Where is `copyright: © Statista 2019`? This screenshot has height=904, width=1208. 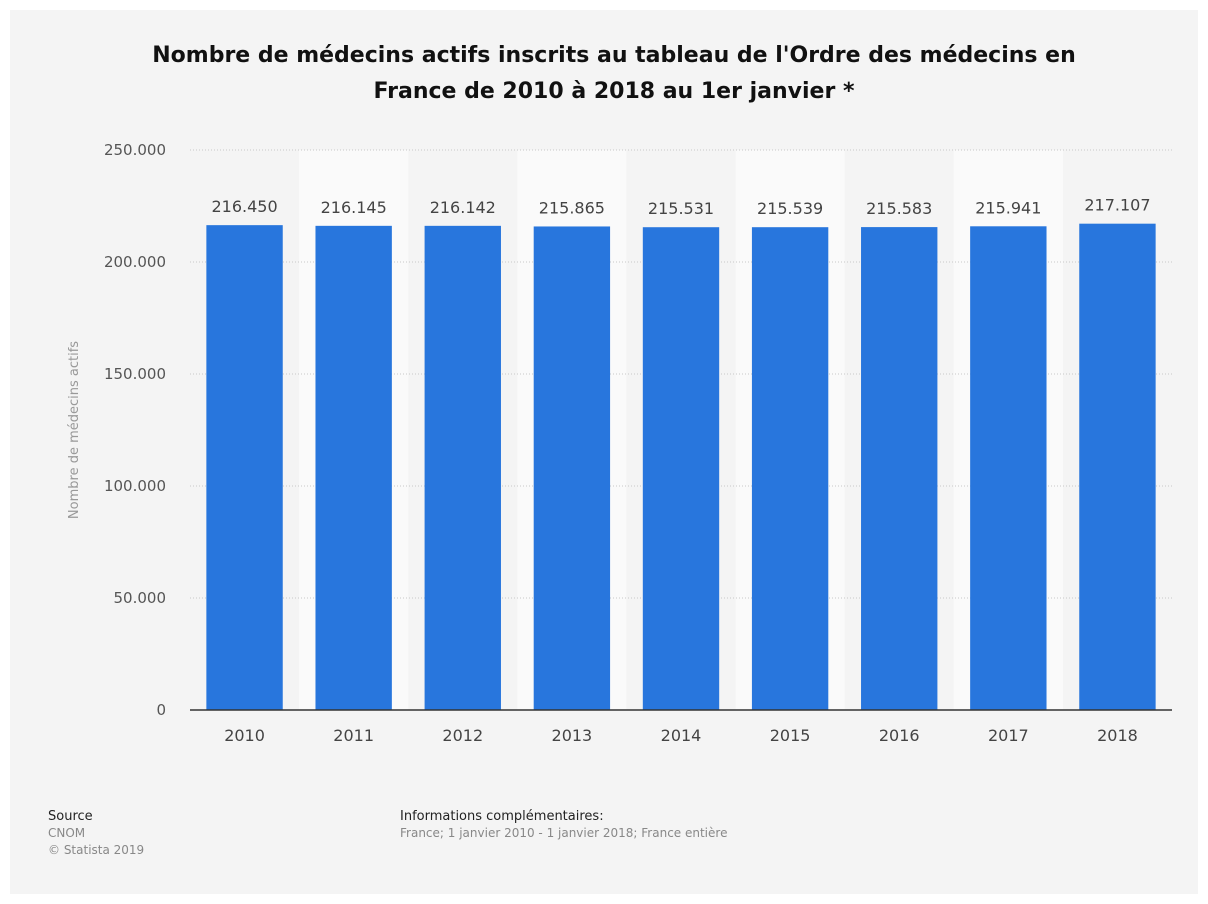
copyright: © Statista 2019 is located at coordinates (96, 850).